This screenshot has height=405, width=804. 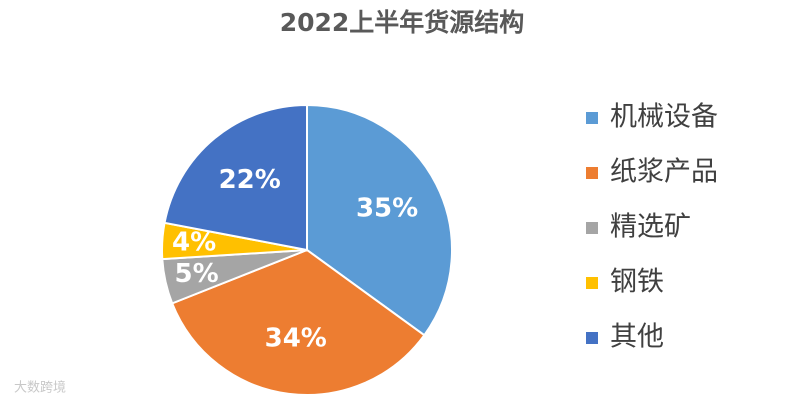 What do you see at coordinates (194, 242) in the screenshot?
I see `data-label: 4%` at bounding box center [194, 242].